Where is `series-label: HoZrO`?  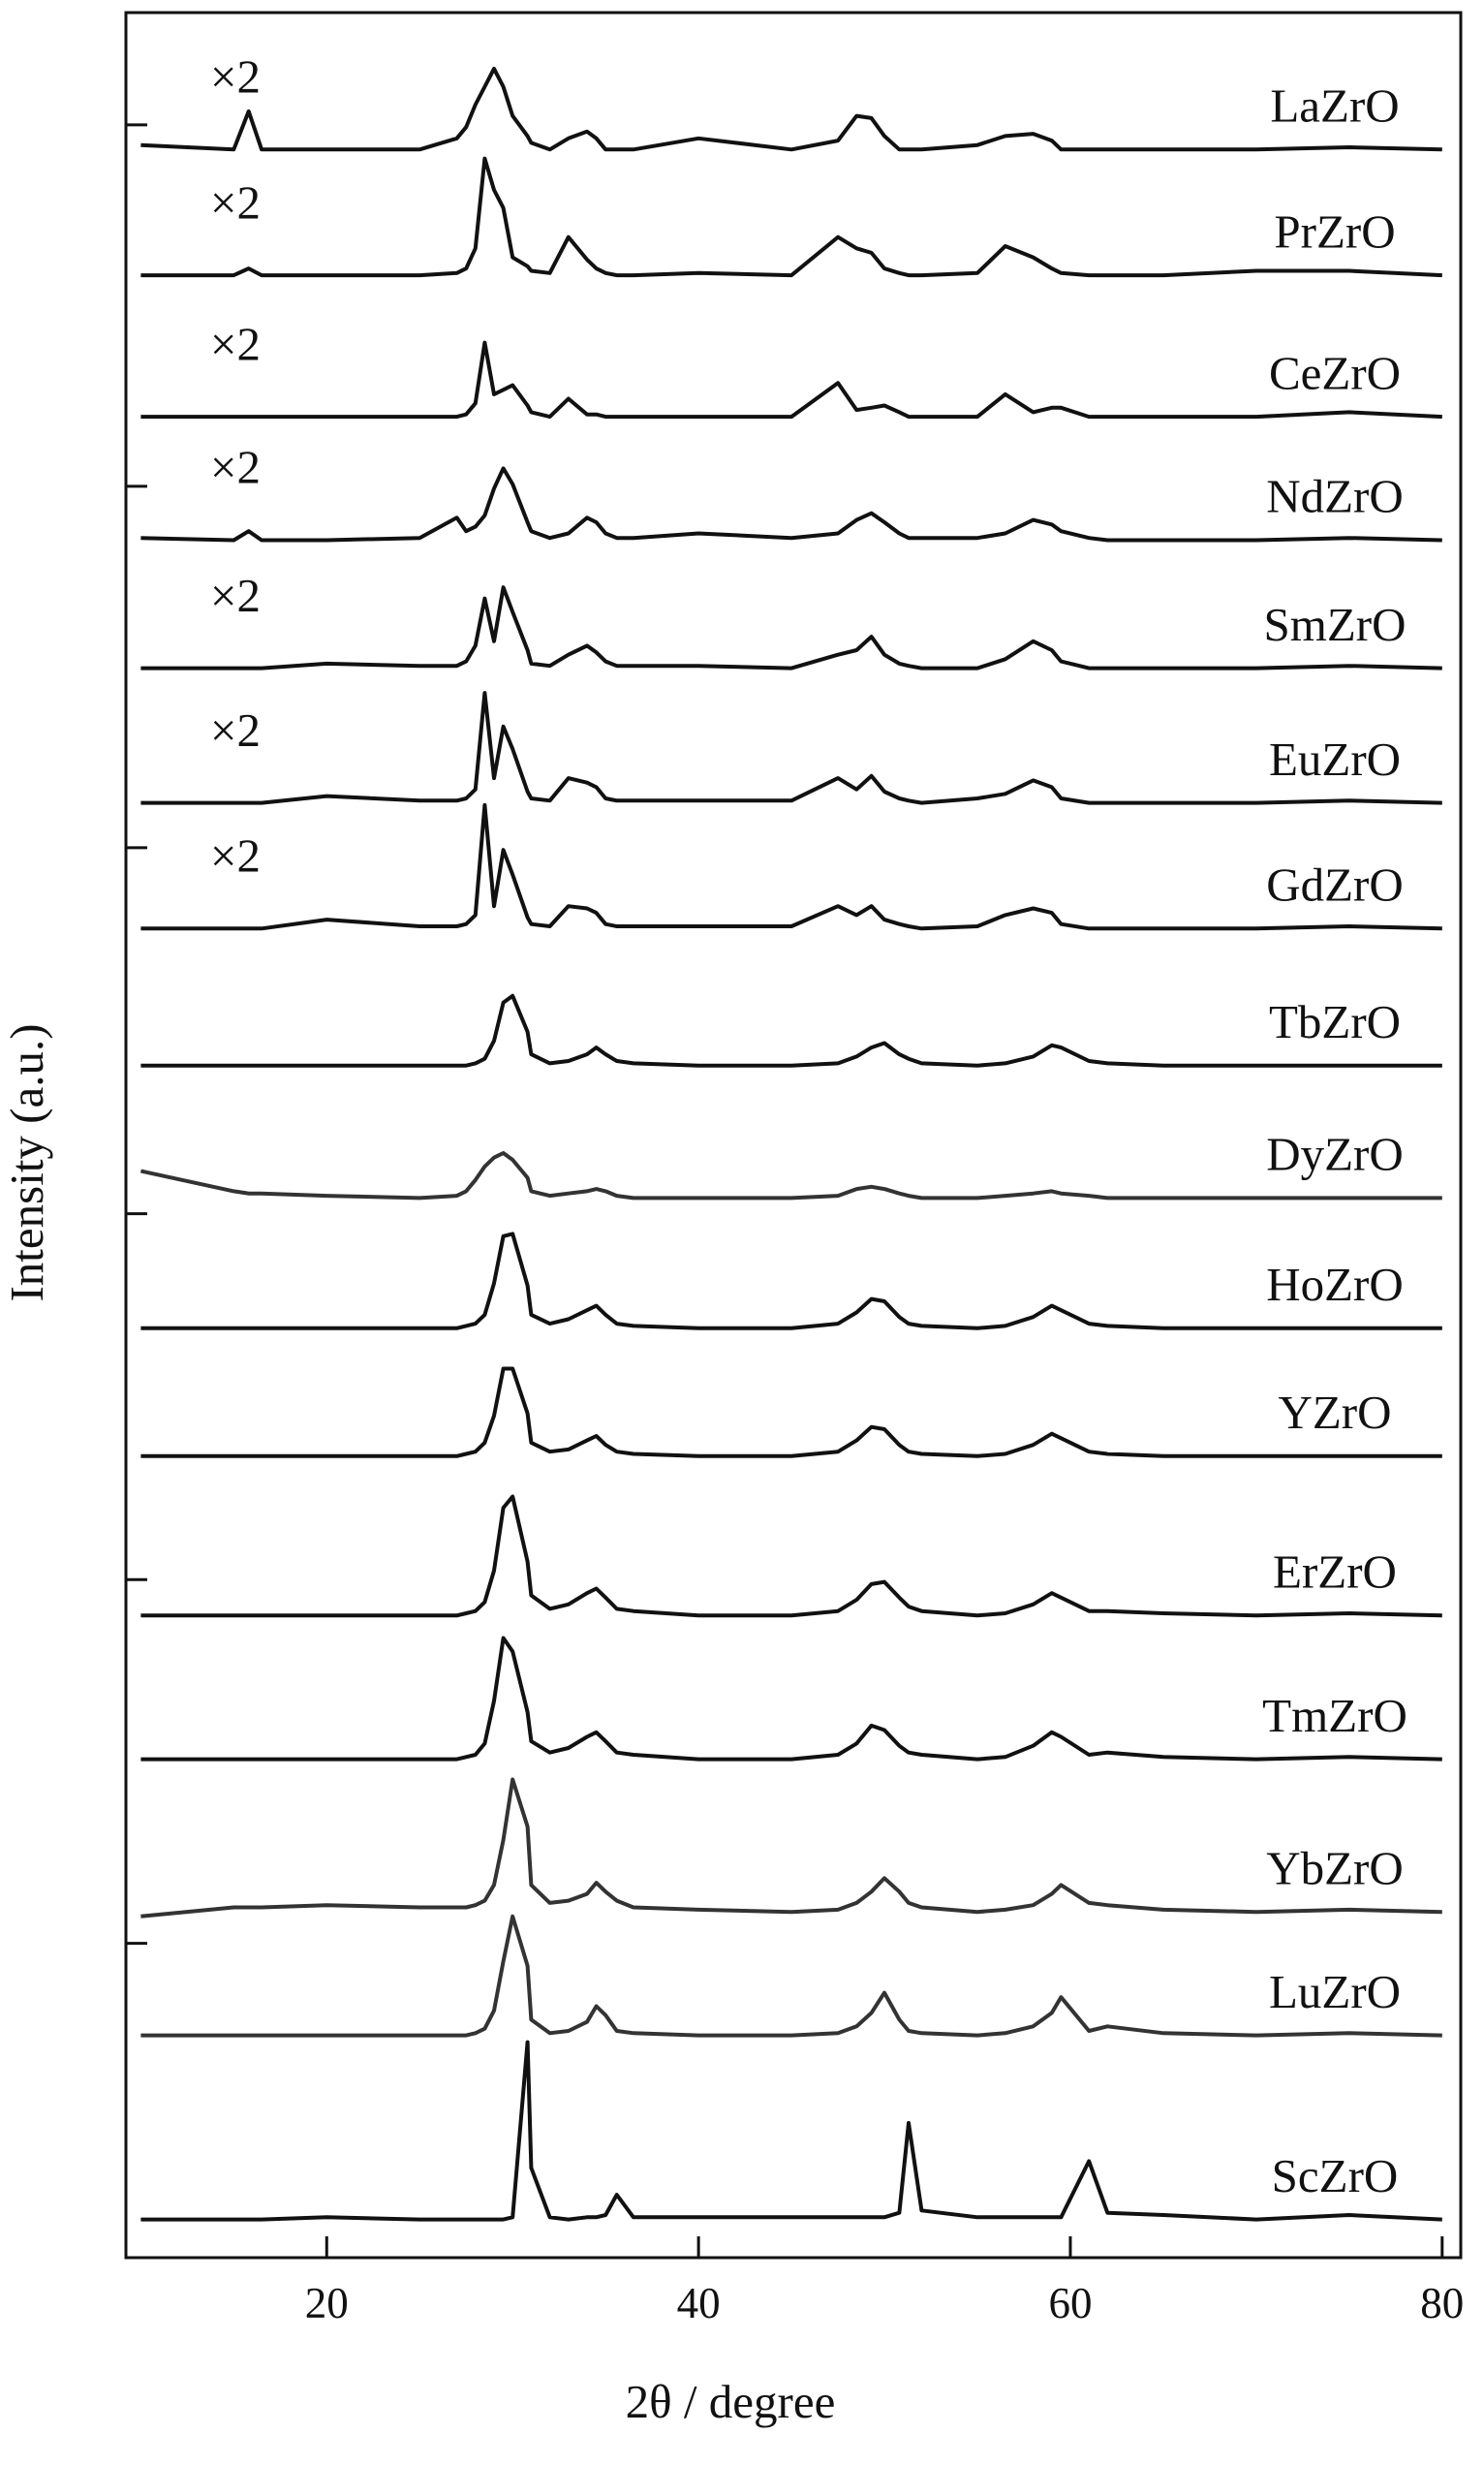 series-label: HoZrO is located at coordinates (1335, 1284).